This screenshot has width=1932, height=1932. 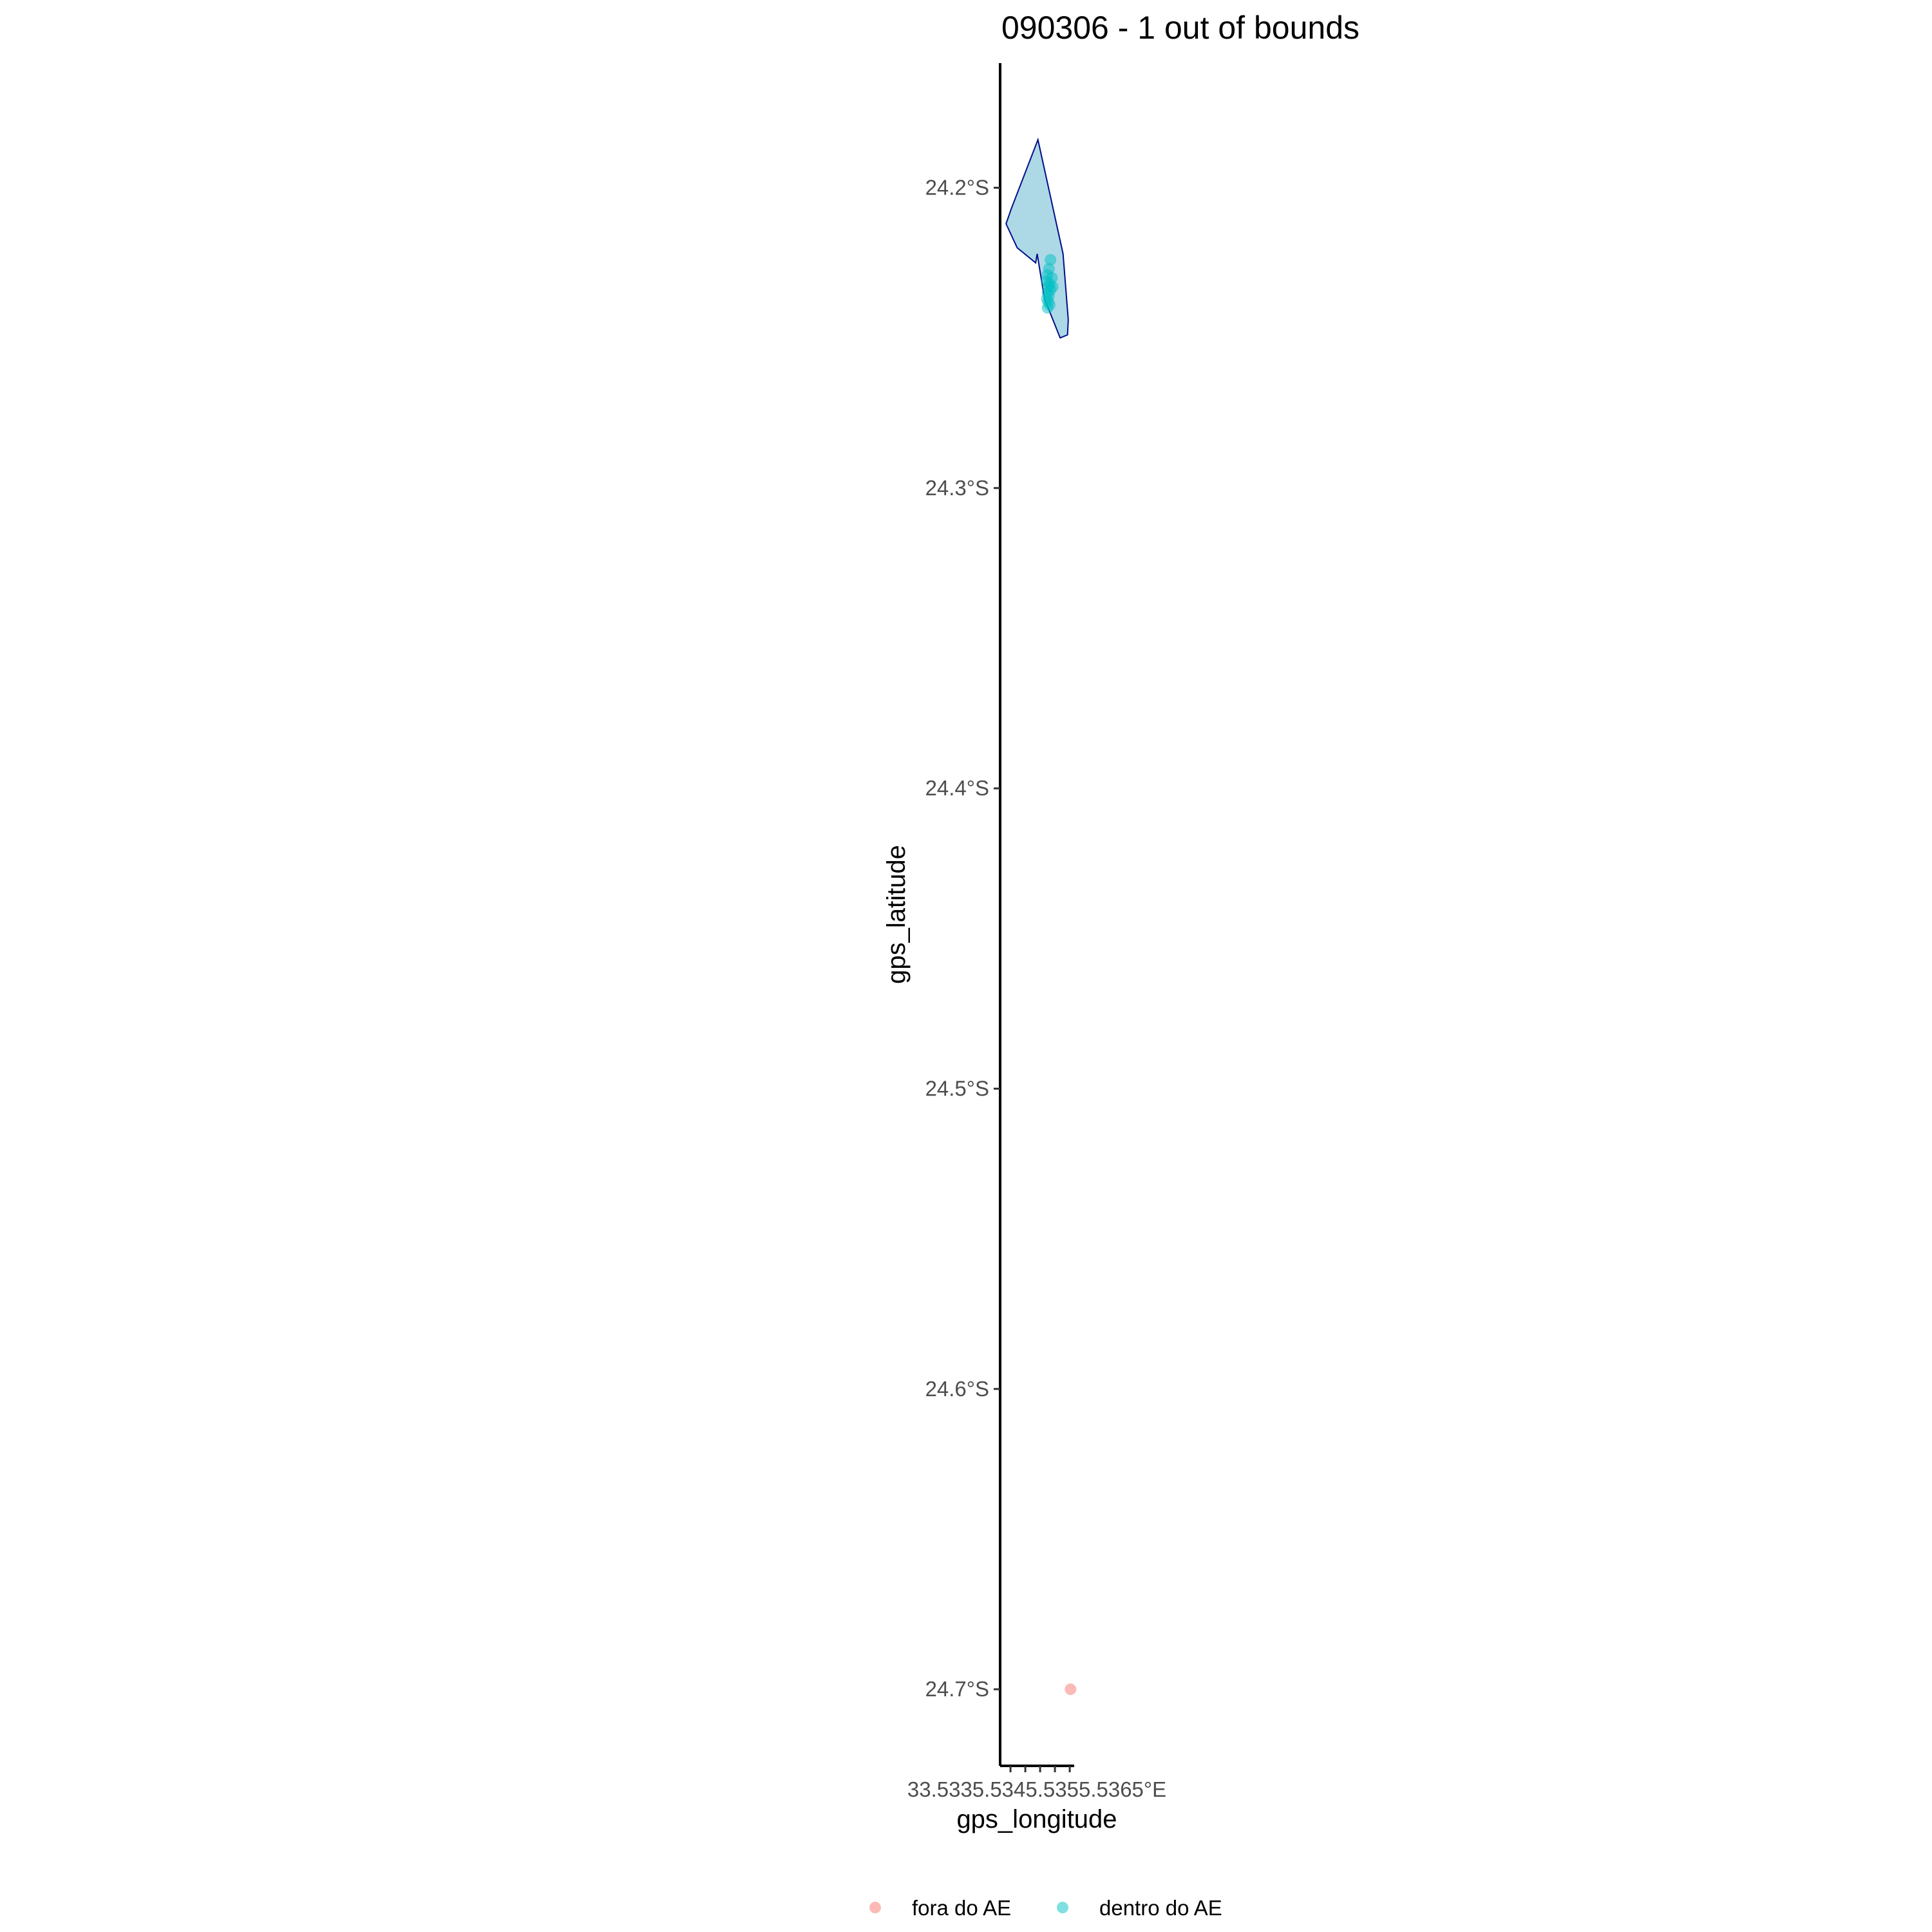 I want to click on x-axis-title: gps_longitude, so click(x=1036, y=1819).